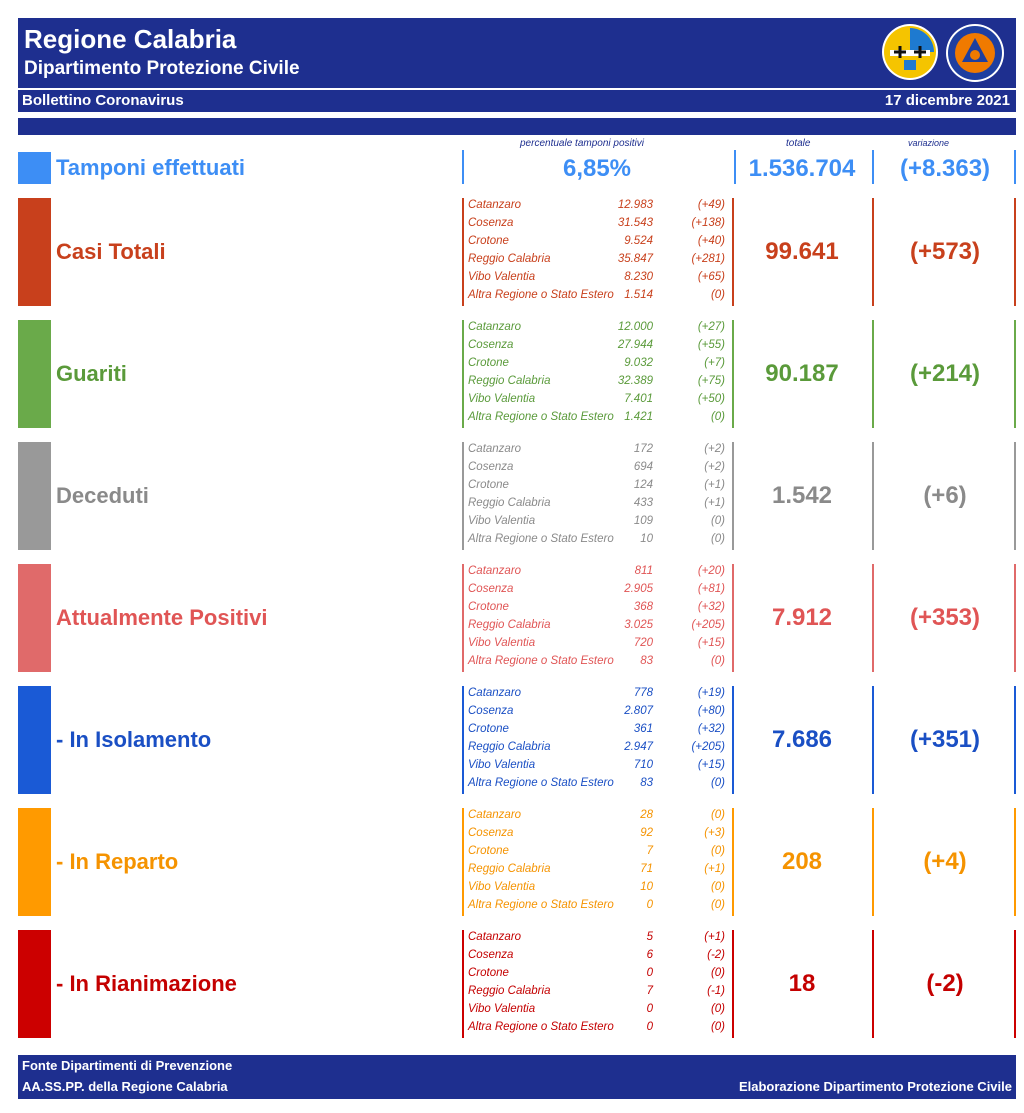 The width and height of the screenshot is (1024, 1113). I want to click on province-value: 7.401, so click(638, 399).